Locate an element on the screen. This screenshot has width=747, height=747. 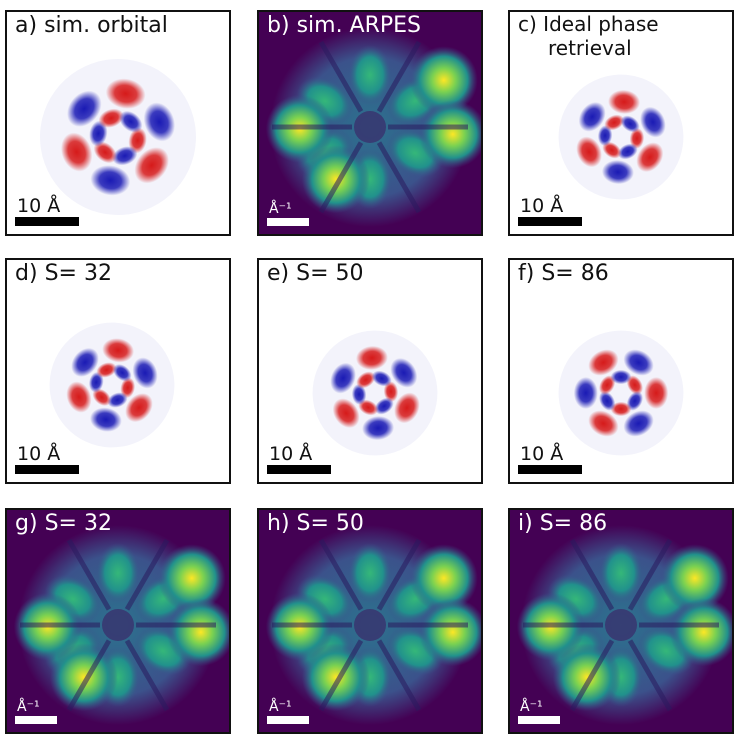
panel-e-orbital-s50: e) S= 50 10 Å is located at coordinates (370, 371).